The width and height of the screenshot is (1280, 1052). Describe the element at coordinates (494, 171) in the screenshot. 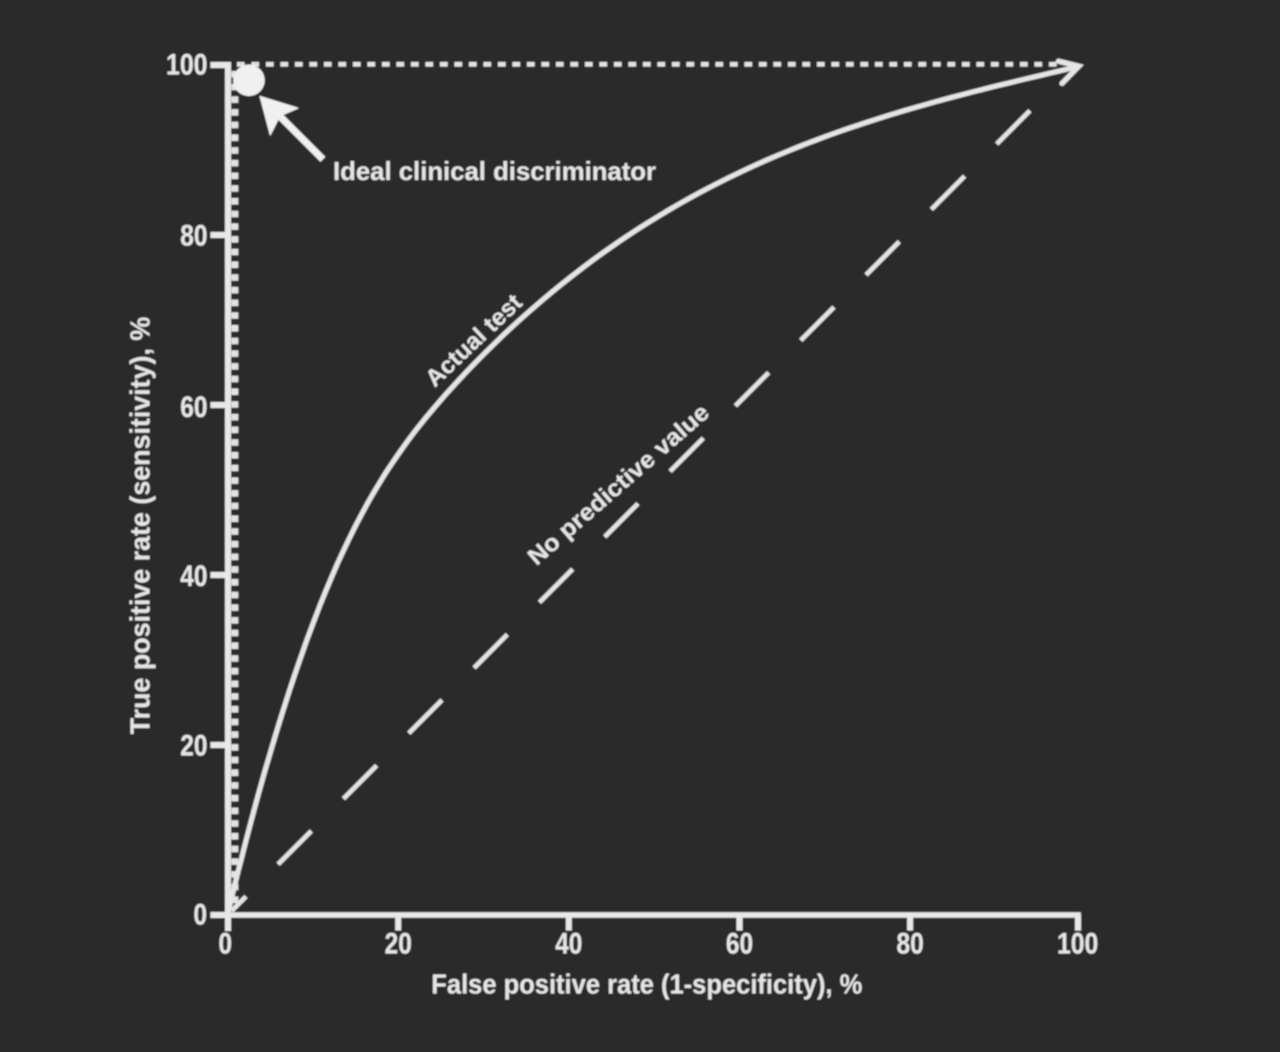

I see `svg-text: Ideal clinical discriminator` at that location.